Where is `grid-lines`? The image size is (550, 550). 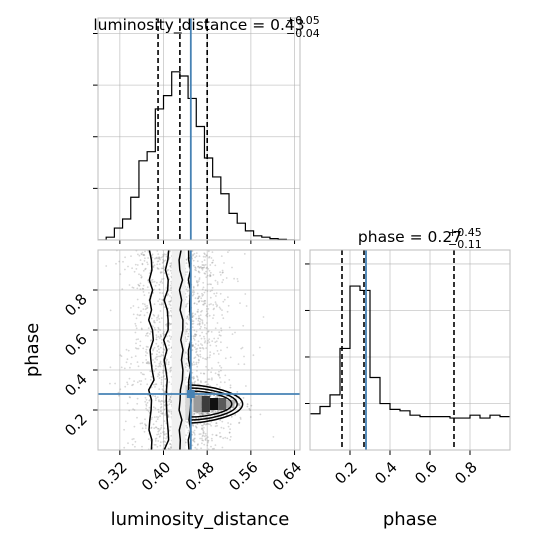 grid-lines is located at coordinates (199, 129).